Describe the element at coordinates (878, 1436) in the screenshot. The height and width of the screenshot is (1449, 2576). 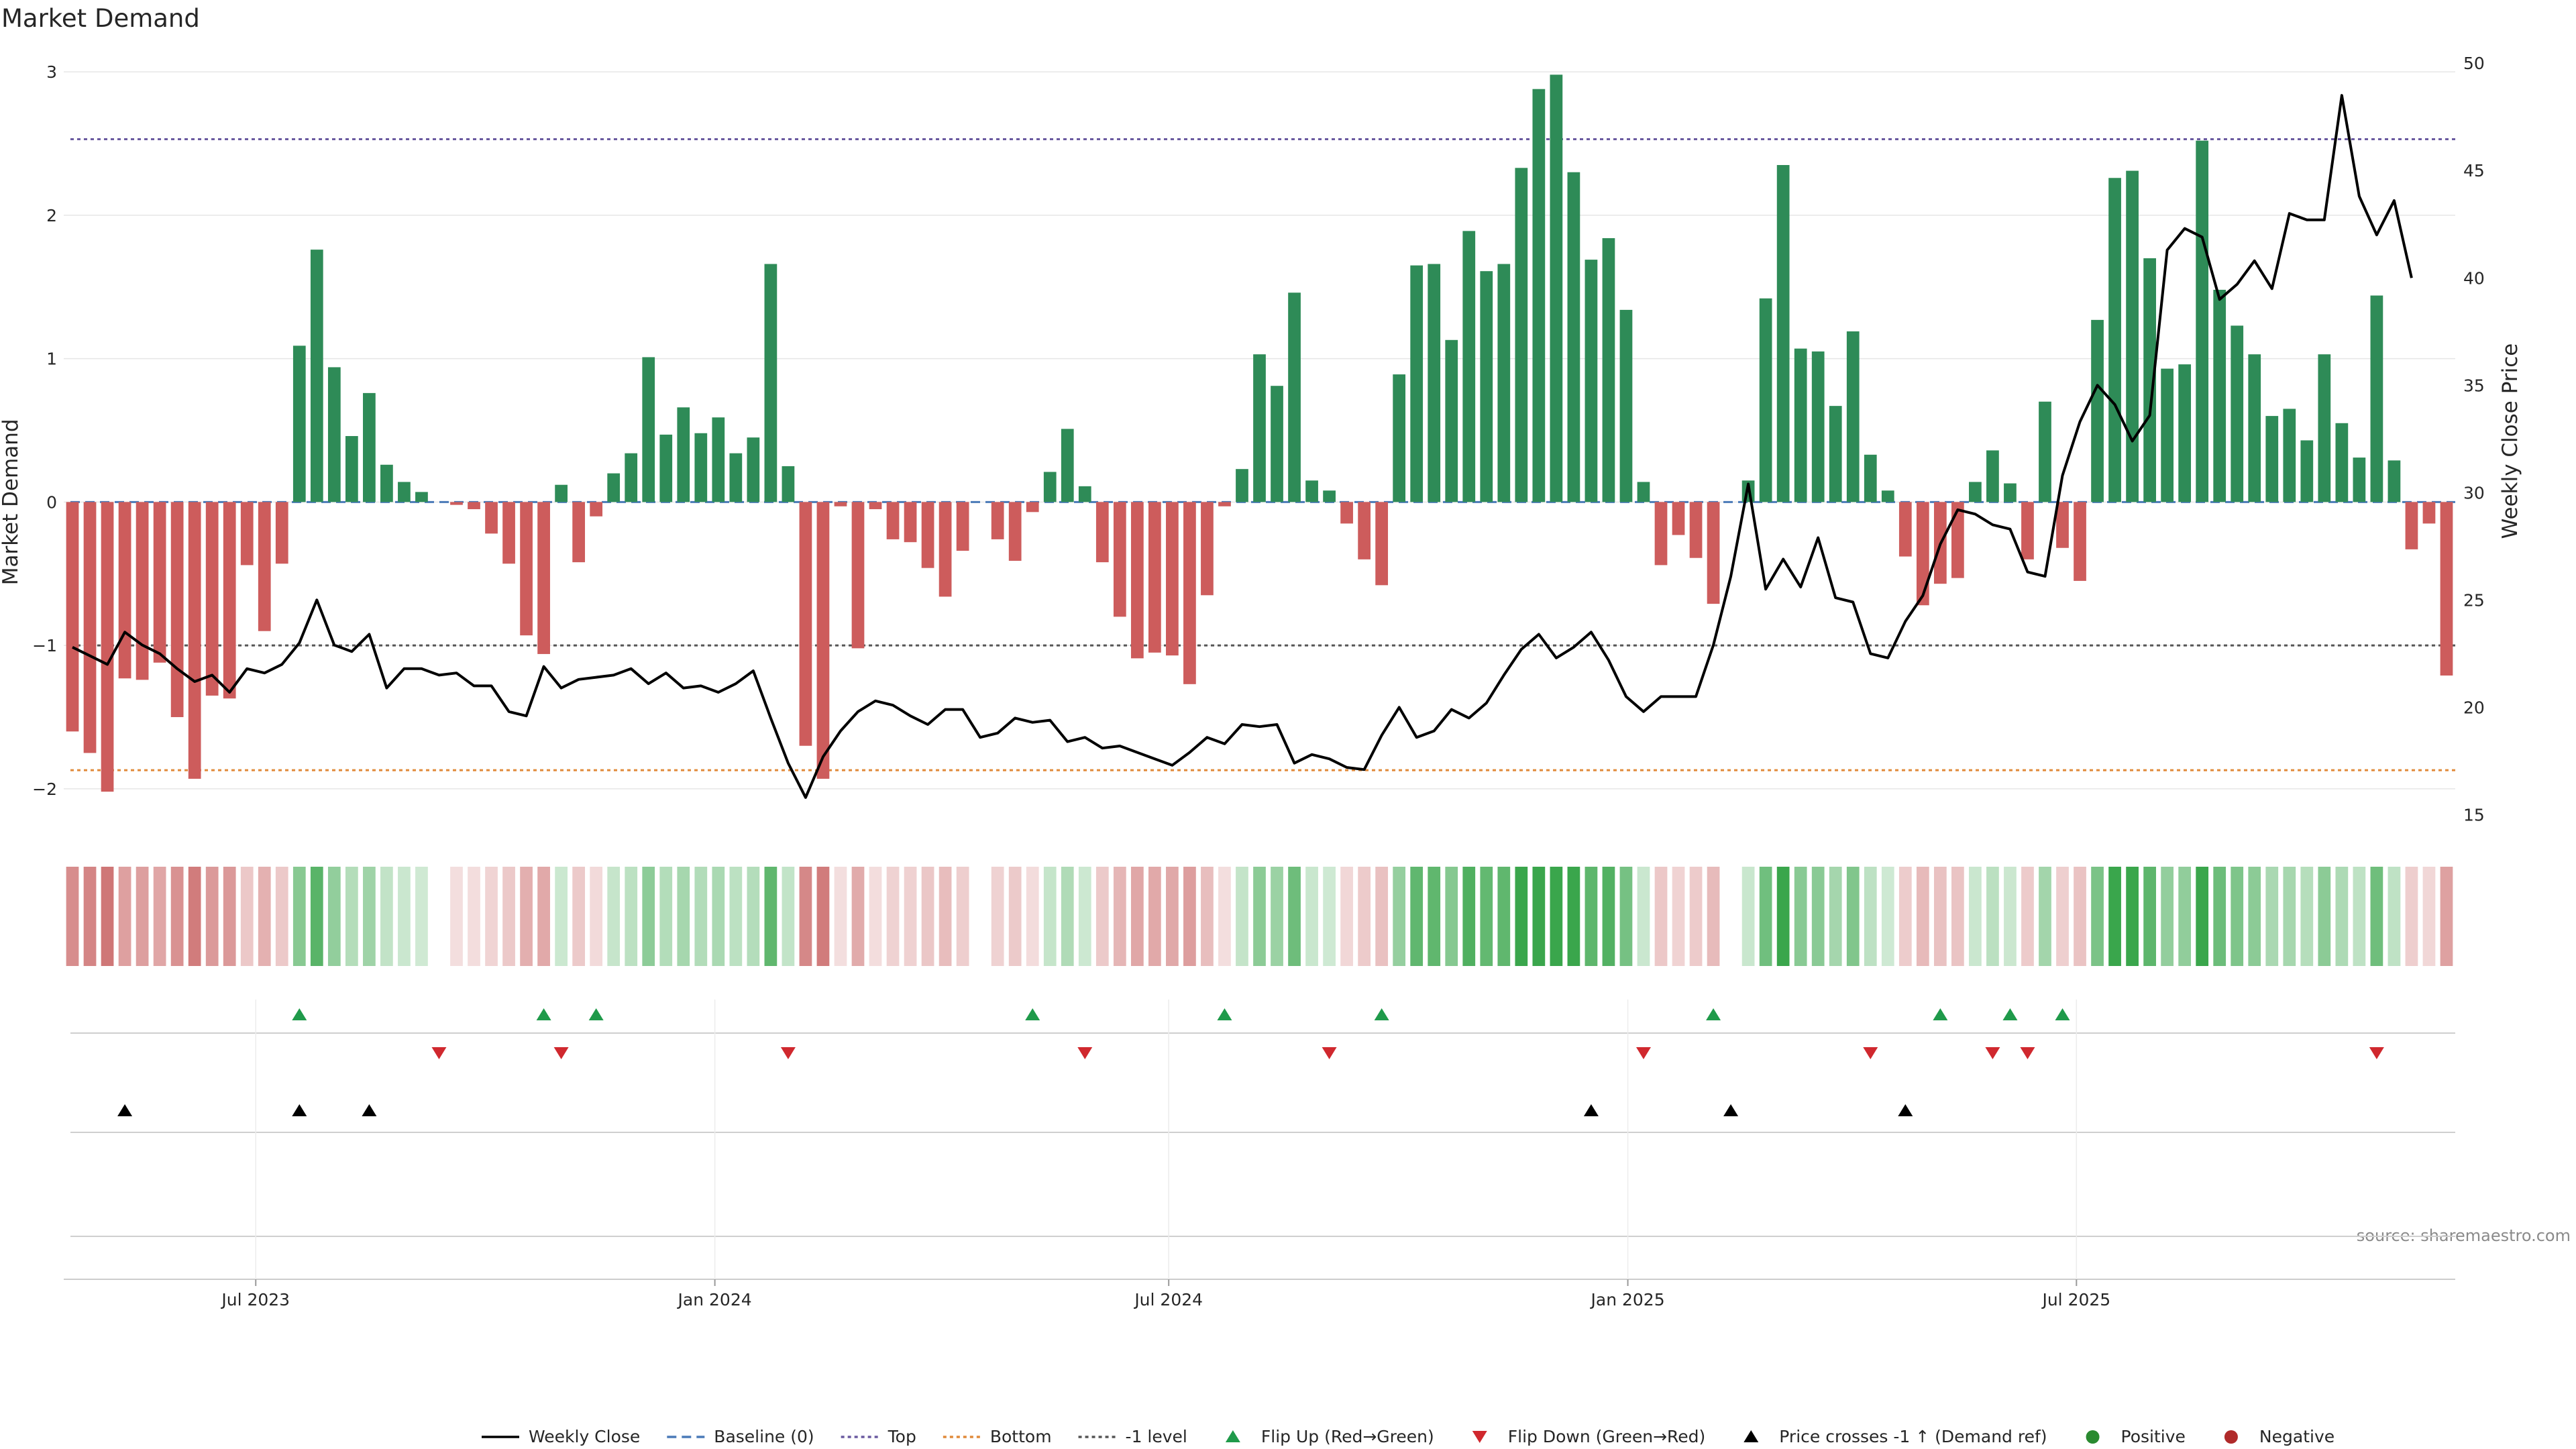
I see `legend-item: Top` at that location.